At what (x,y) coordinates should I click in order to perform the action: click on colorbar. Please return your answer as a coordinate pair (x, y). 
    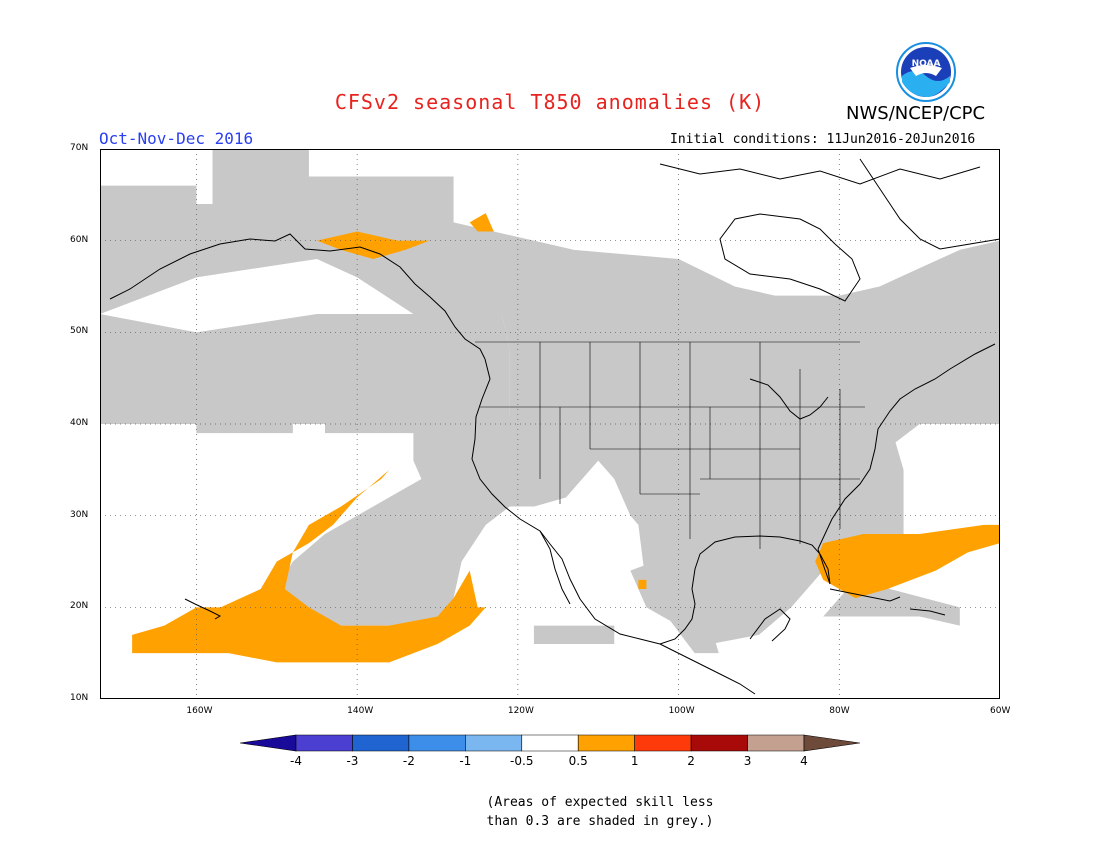
    Looking at the image, I should click on (550, 743).